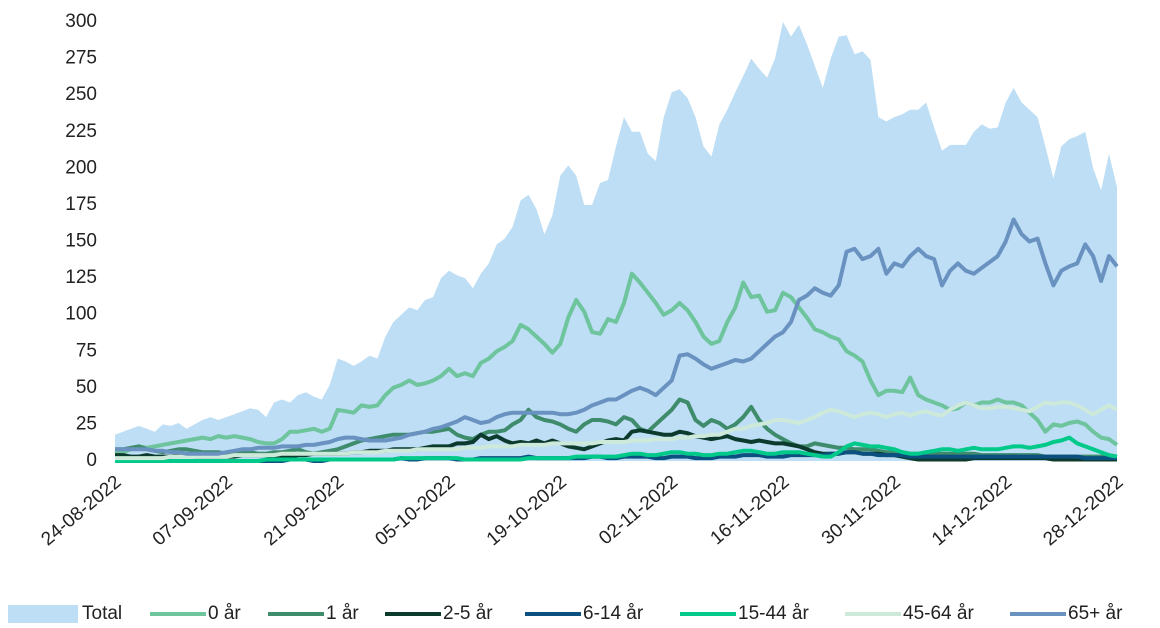 The height and width of the screenshot is (628, 1160). Describe the element at coordinates (81, 277) in the screenshot. I see `y-tick-label: 125` at that location.